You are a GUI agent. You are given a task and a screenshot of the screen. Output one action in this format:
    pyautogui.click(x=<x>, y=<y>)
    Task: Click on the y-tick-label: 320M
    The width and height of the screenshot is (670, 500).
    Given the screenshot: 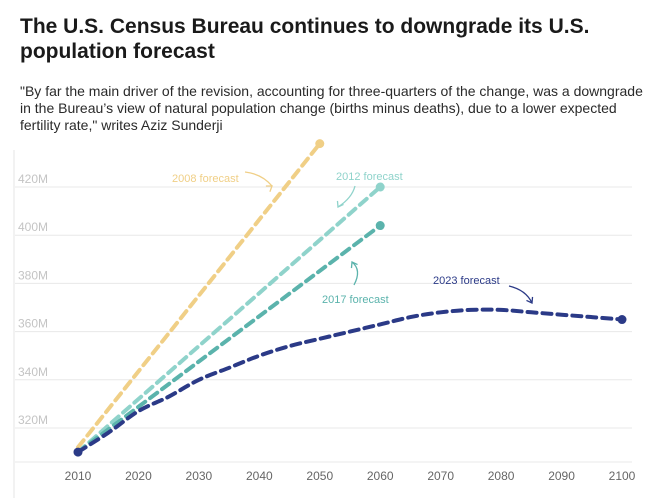 What is the action you would take?
    pyautogui.click(x=33, y=420)
    